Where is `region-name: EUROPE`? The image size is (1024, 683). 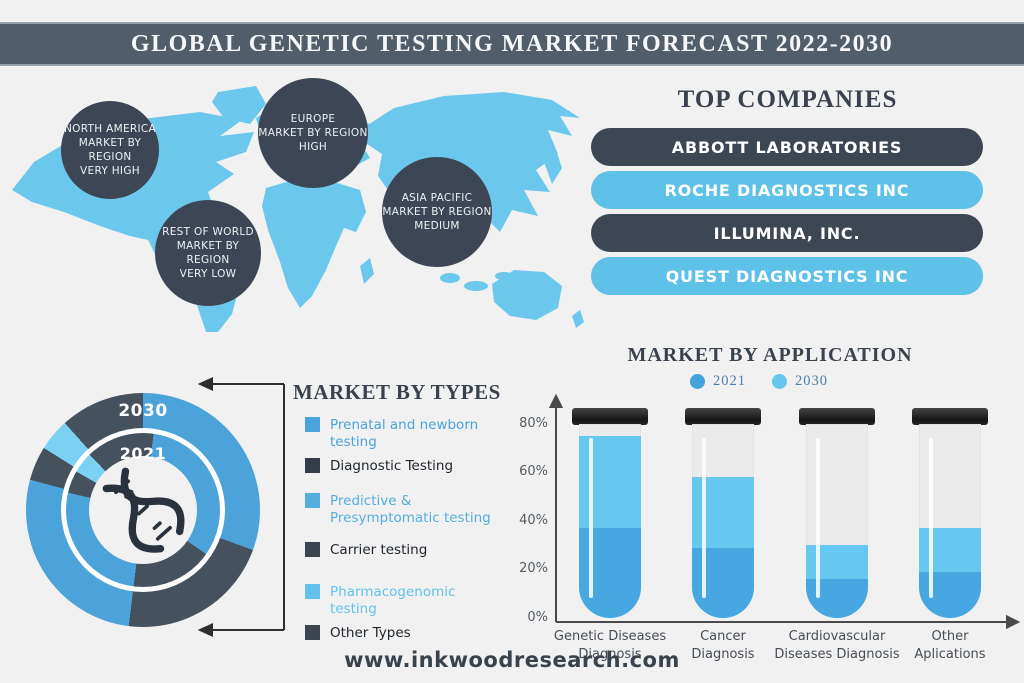 region-name: EUROPE is located at coordinates (313, 118).